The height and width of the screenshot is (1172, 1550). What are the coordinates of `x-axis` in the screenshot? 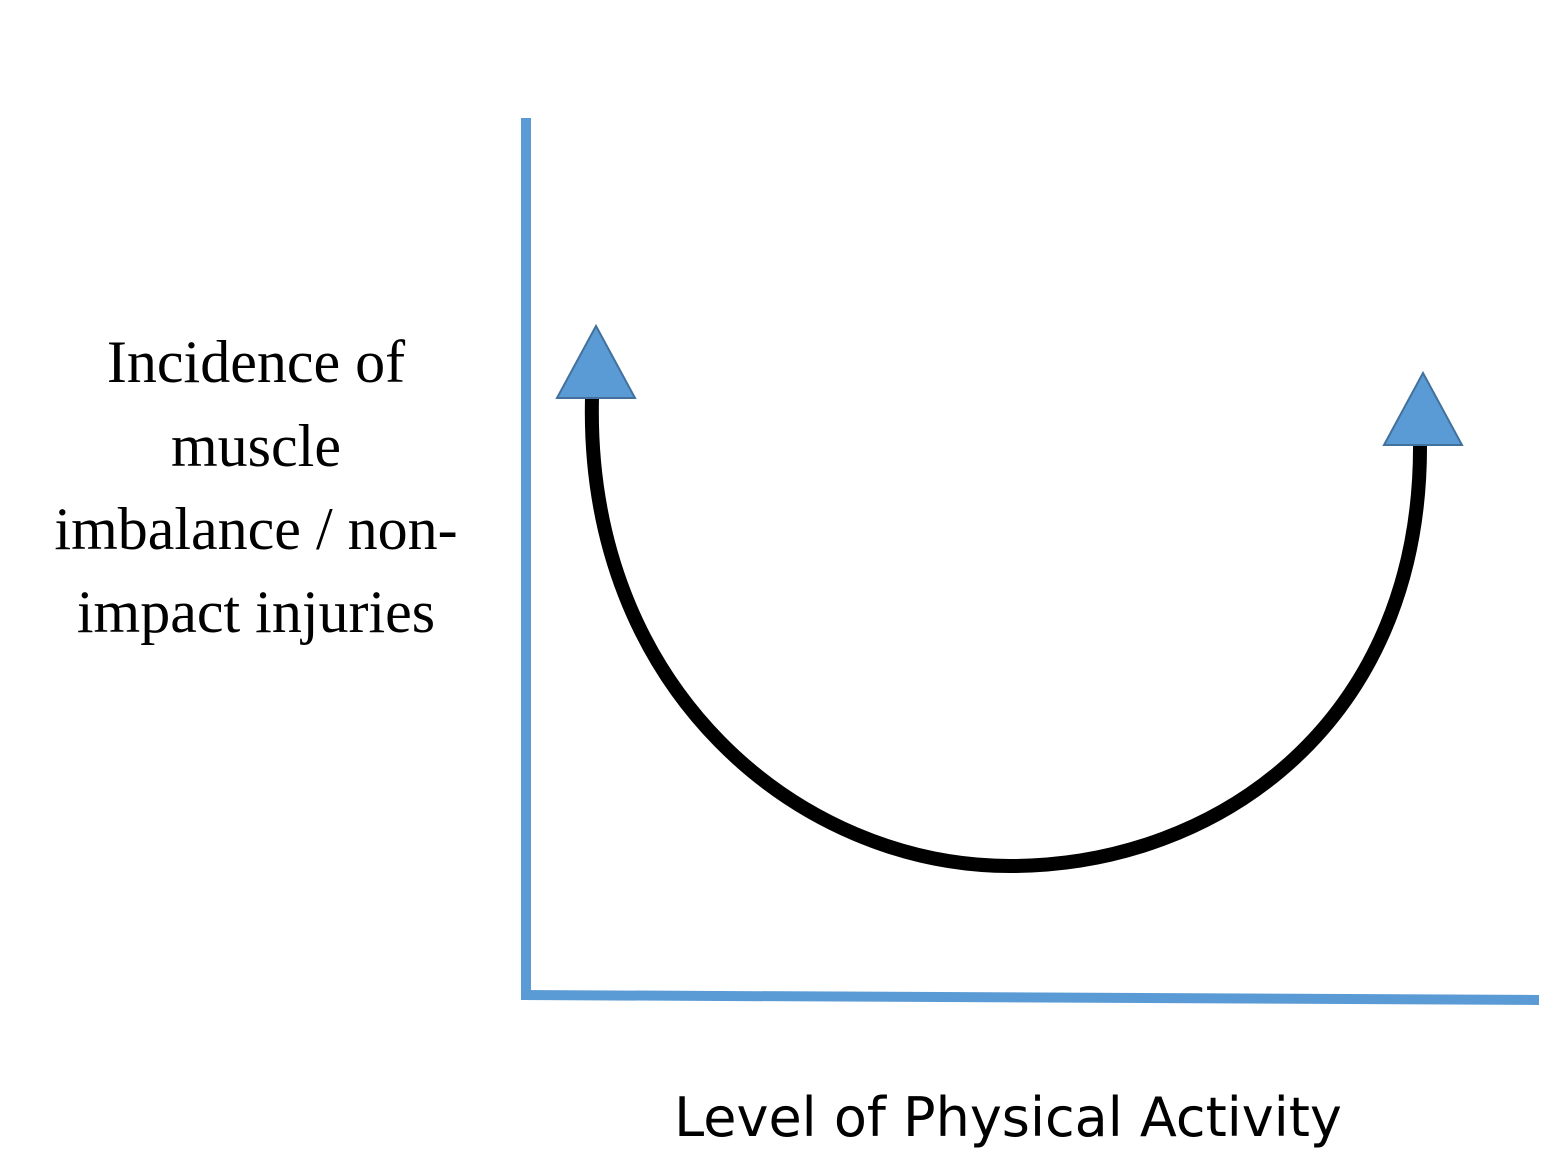 It's located at (1030, 997).